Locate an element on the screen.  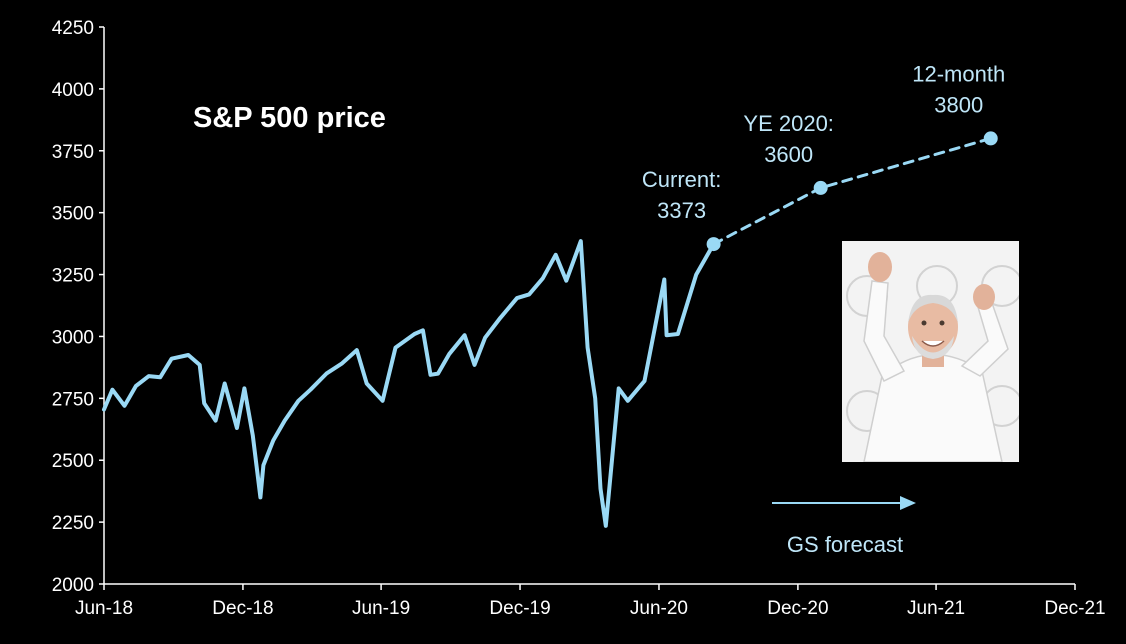
meme-illustration is located at coordinates (930, 351).